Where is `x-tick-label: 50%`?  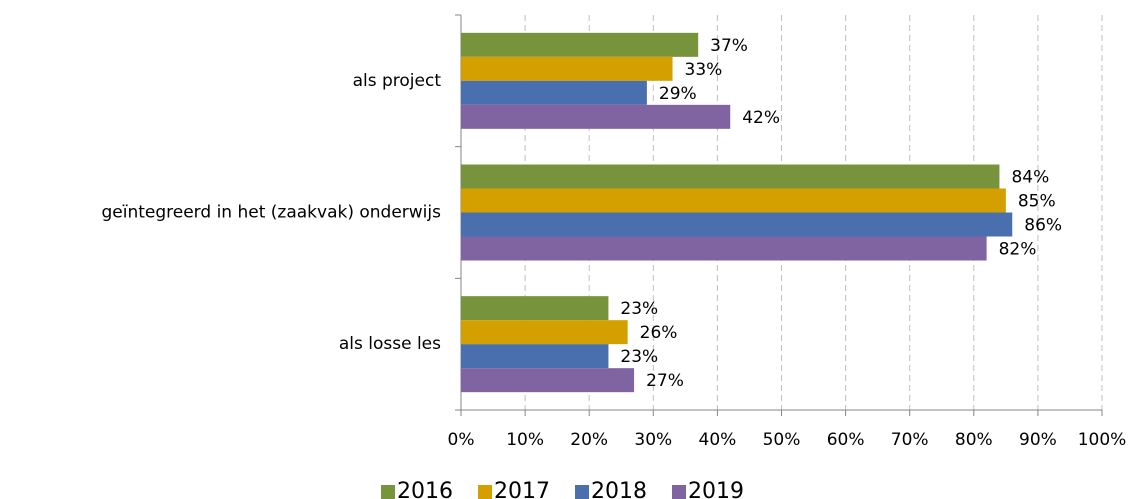 x-tick-label: 50% is located at coordinates (782, 440).